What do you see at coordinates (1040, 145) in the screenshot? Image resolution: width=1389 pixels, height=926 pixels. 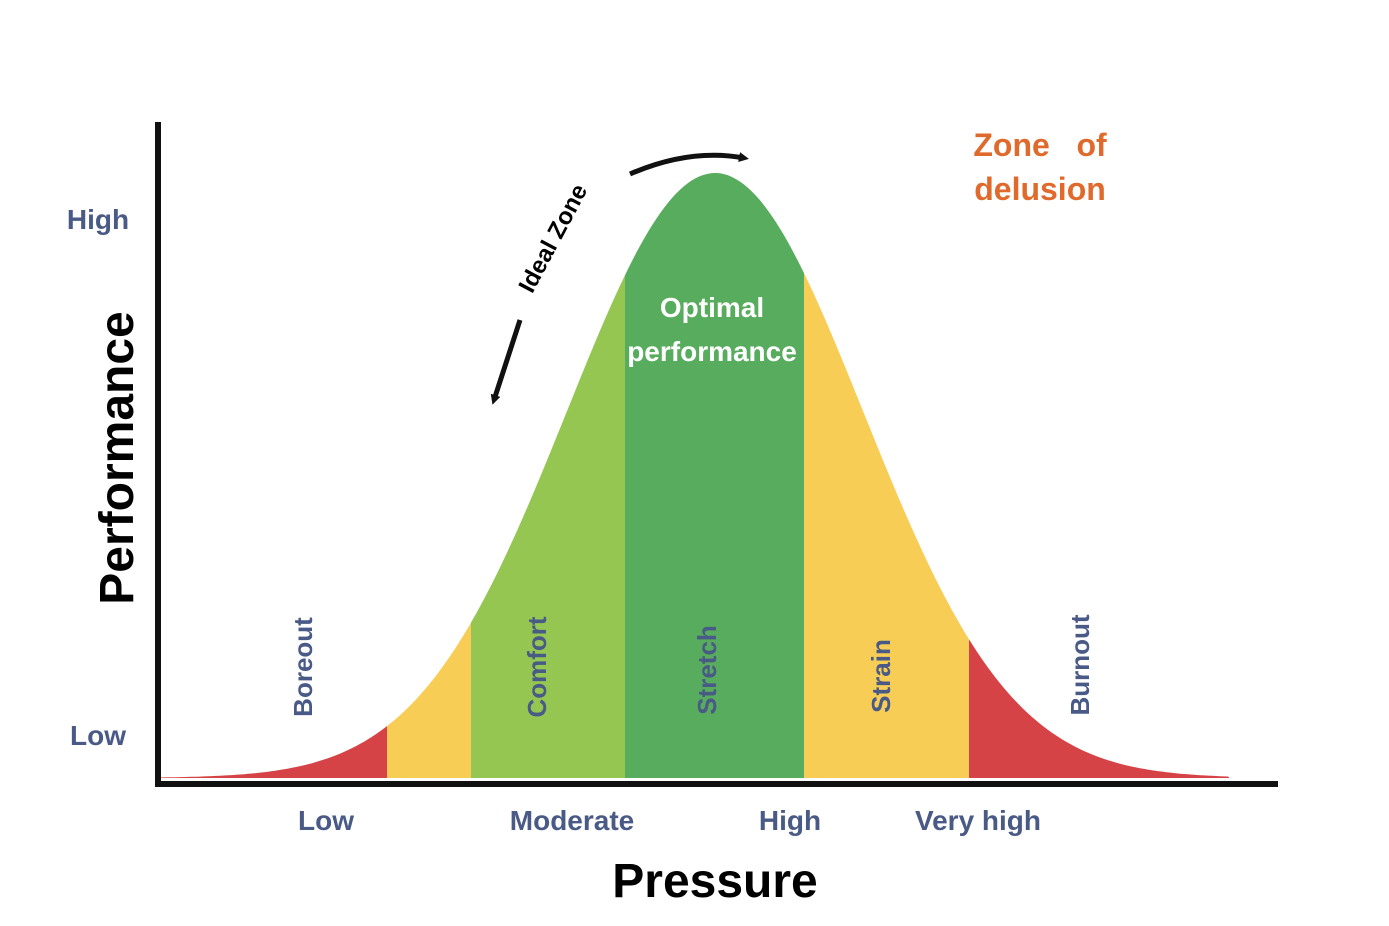 I see `delusion-label-line1: Zone of` at bounding box center [1040, 145].